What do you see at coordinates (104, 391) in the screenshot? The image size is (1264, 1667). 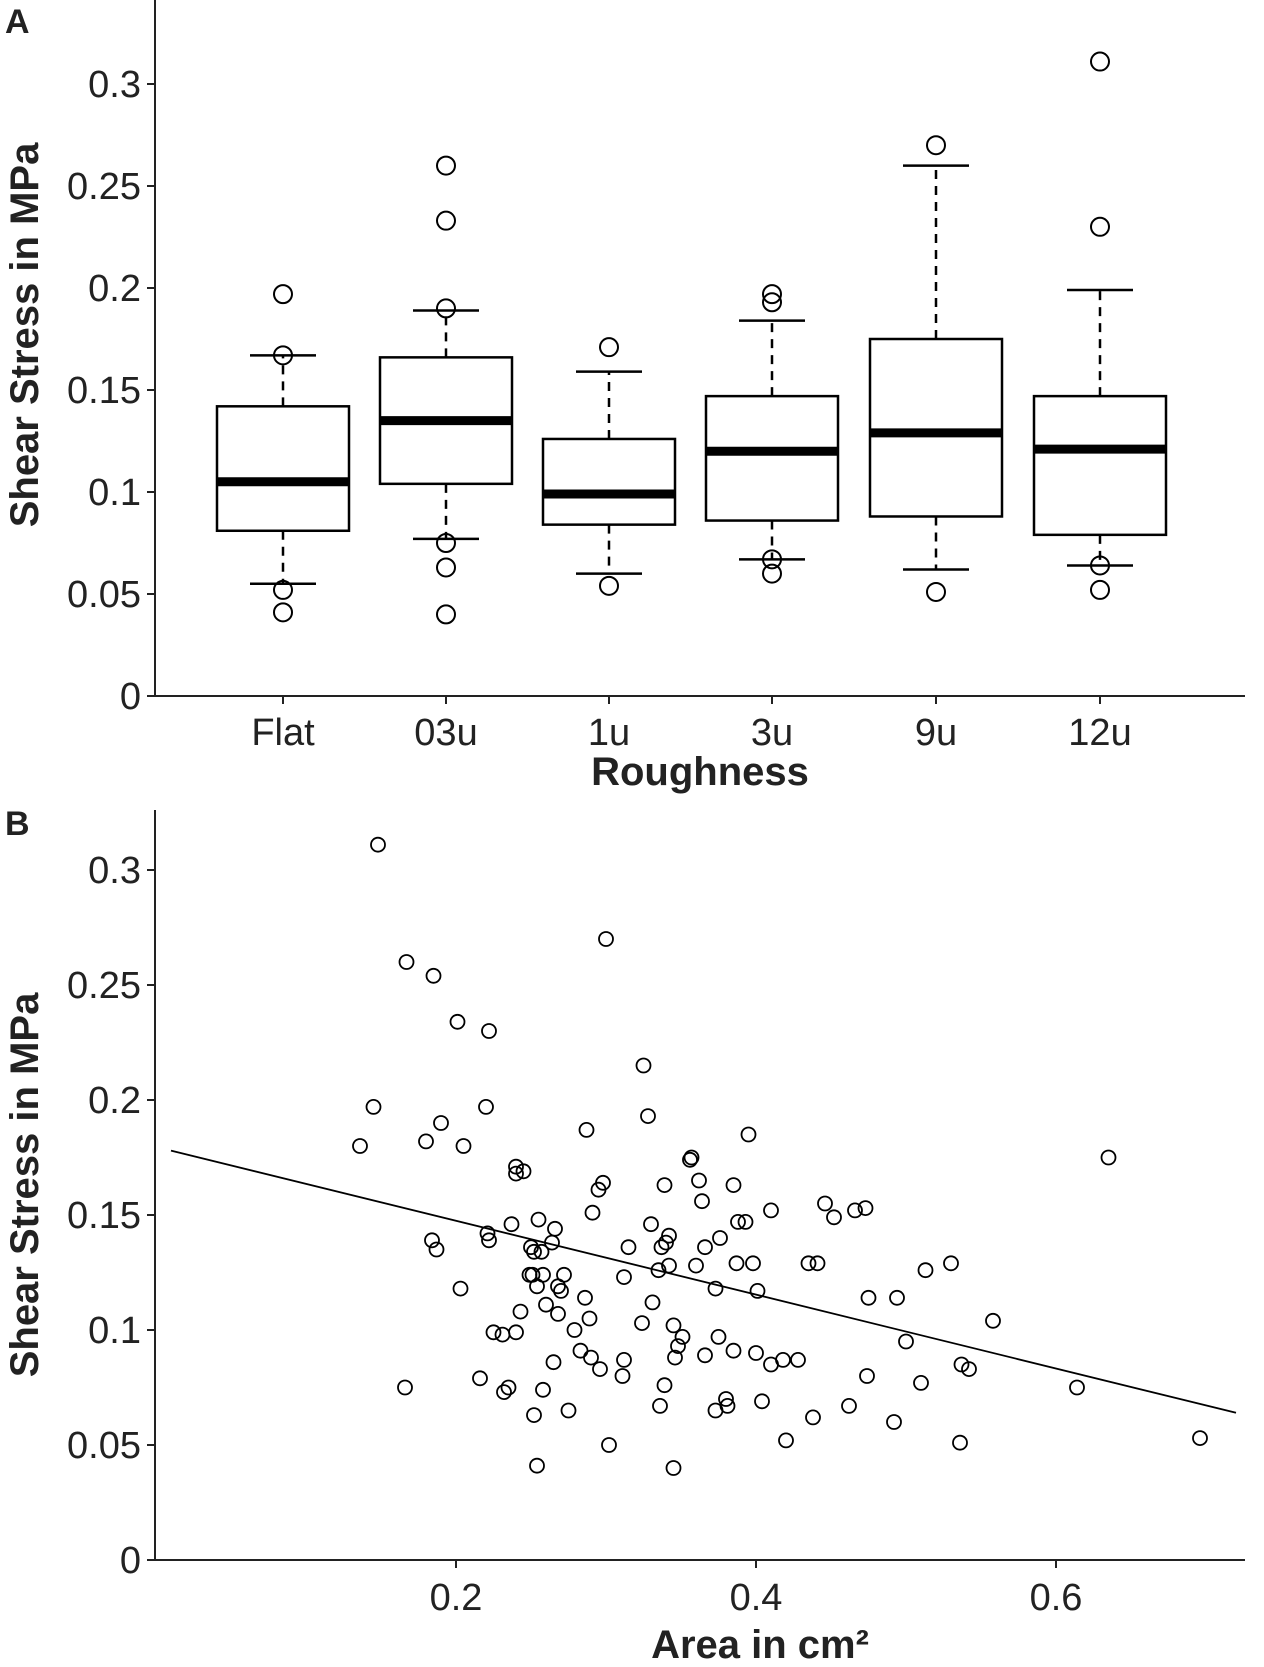 I see `panel-a-y-tick-label: 0.15` at bounding box center [104, 391].